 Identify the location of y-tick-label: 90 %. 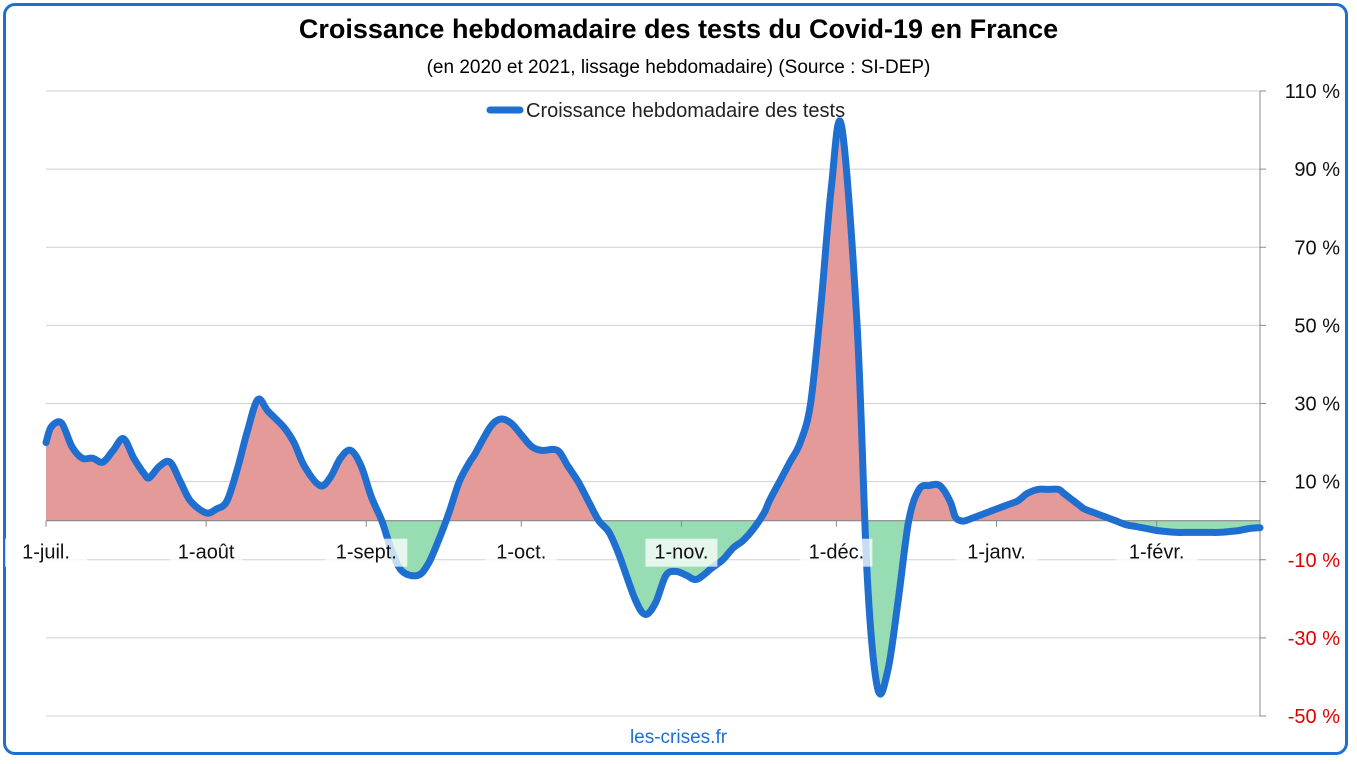
(1317, 170).